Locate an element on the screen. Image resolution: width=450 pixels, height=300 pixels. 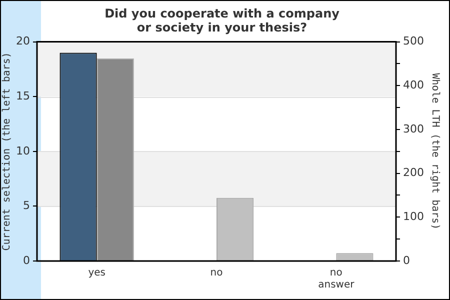
y-tick-label: 5 is located at coordinates (26, 205).